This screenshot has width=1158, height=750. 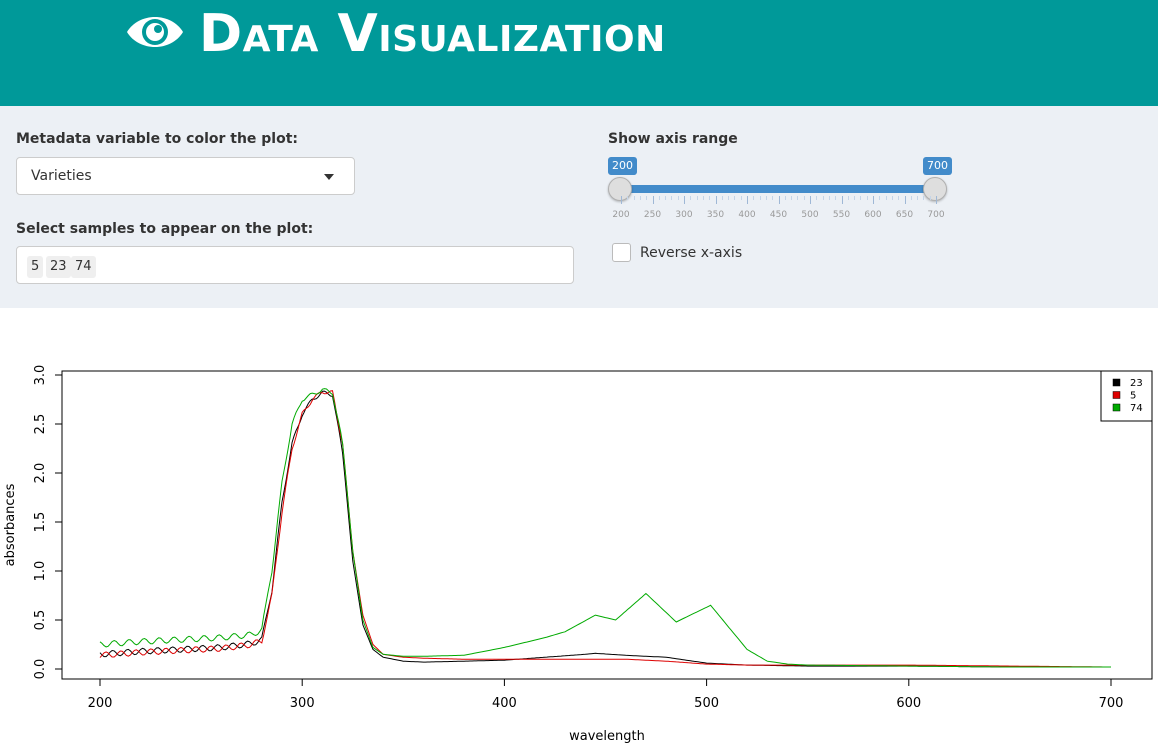 I want to click on slider-tick-label: 350, so click(x=715, y=215).